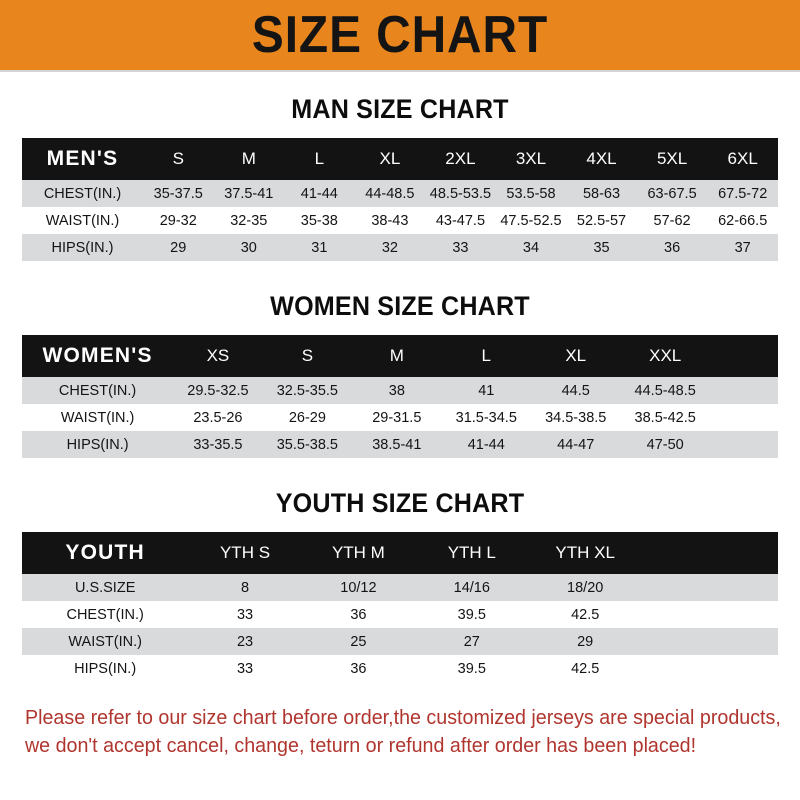 The width and height of the screenshot is (800, 800). What do you see at coordinates (601, 193) in the screenshot?
I see `measurement-value: 58-63` at bounding box center [601, 193].